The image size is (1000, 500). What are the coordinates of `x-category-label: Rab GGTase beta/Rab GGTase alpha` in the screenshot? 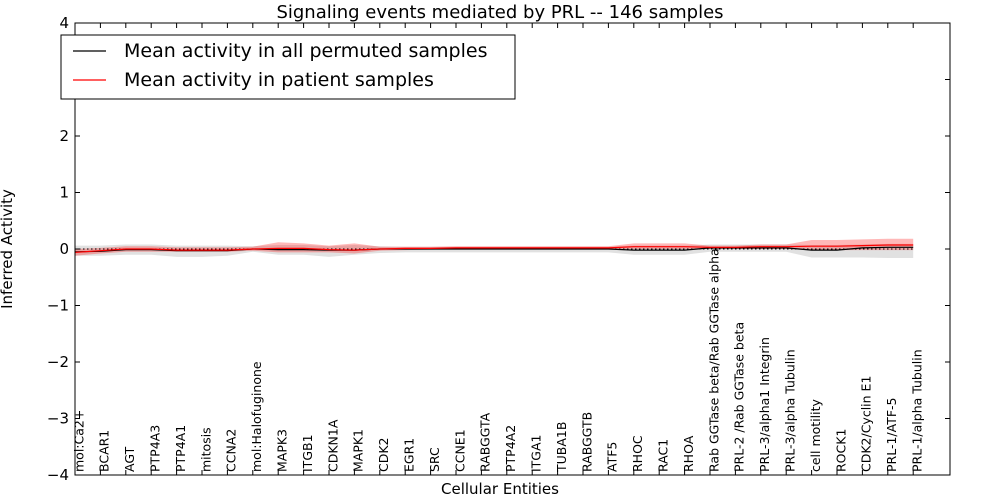 It's located at (713, 360).